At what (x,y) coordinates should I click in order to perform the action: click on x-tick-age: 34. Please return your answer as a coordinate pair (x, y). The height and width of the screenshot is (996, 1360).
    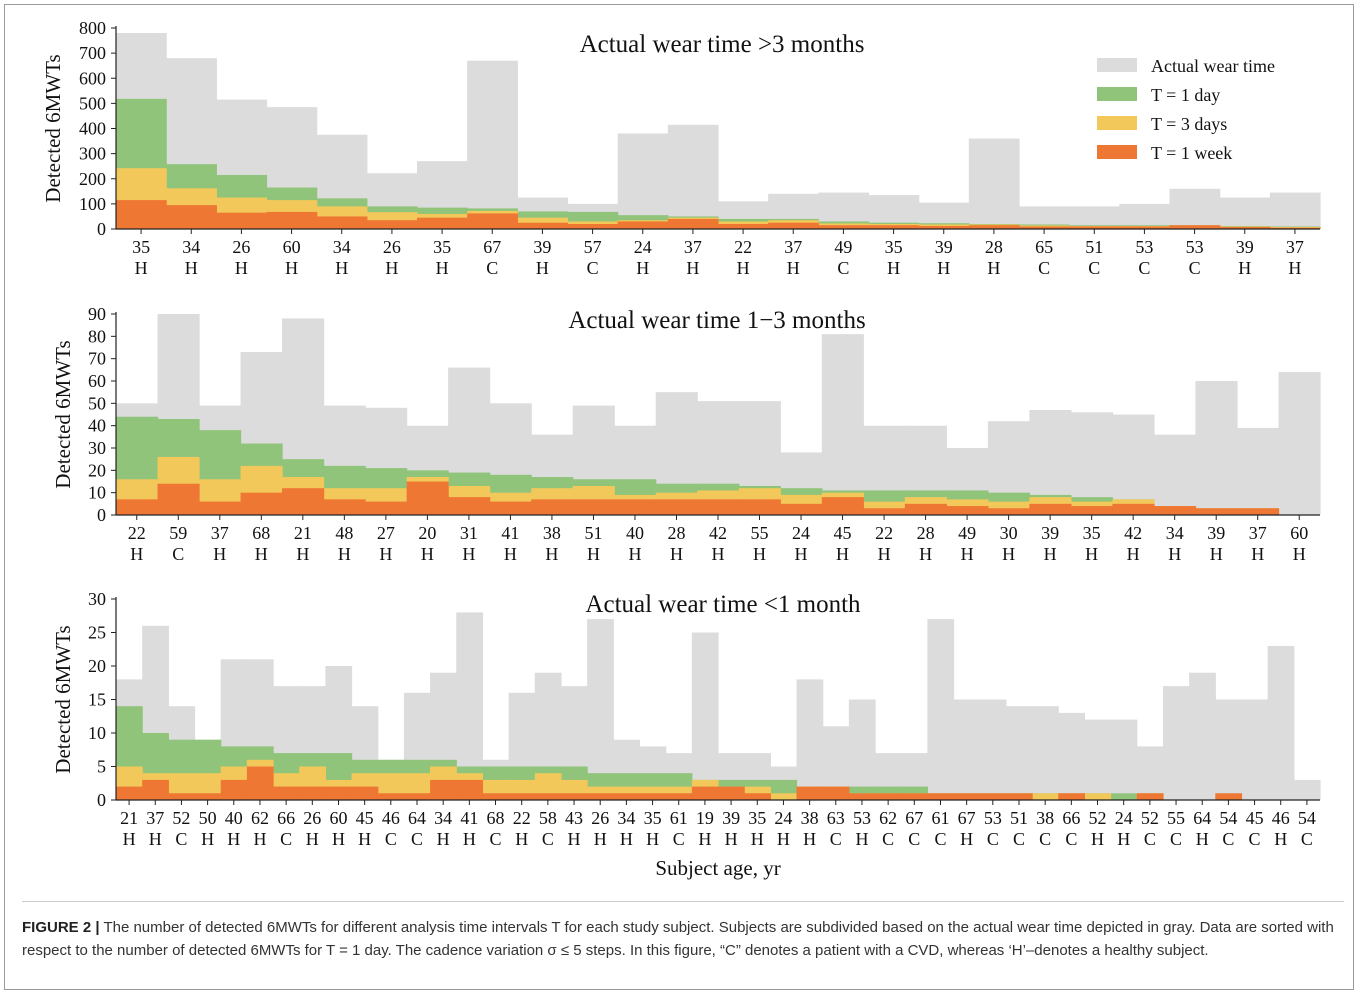
    Looking at the image, I should click on (191, 247).